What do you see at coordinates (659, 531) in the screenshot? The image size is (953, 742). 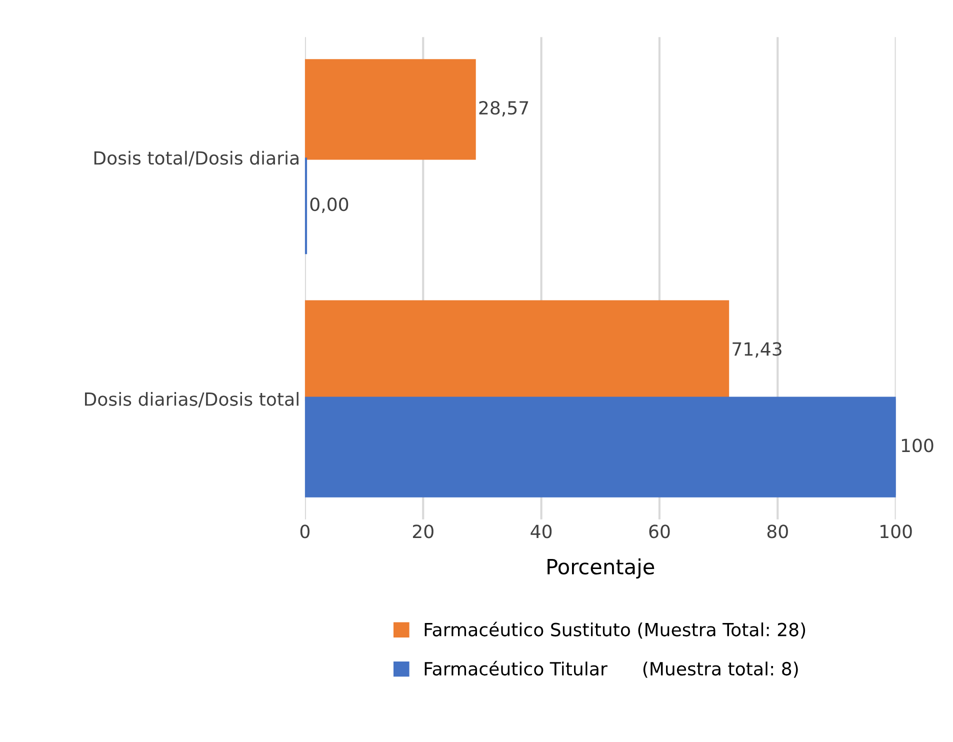 I see `x-tick-label: 60` at bounding box center [659, 531].